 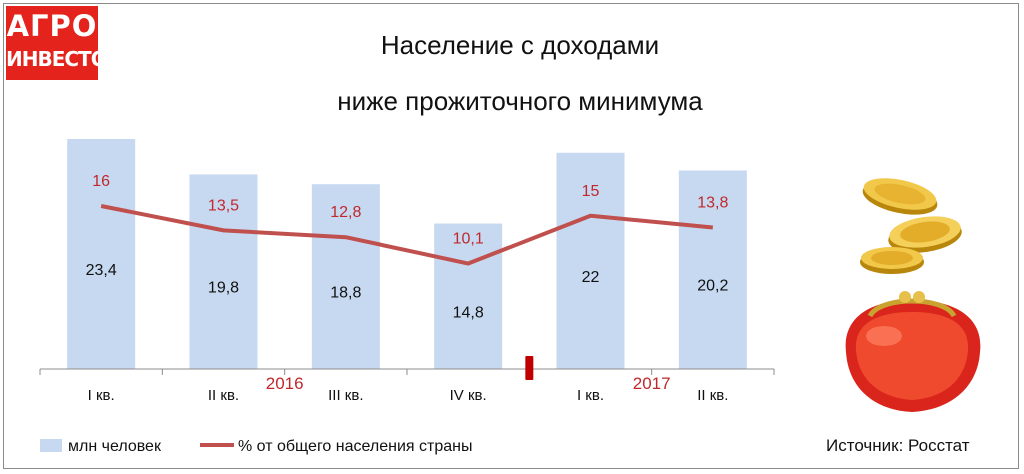 I want to click on line-value-label: 13,8, so click(x=712, y=202).